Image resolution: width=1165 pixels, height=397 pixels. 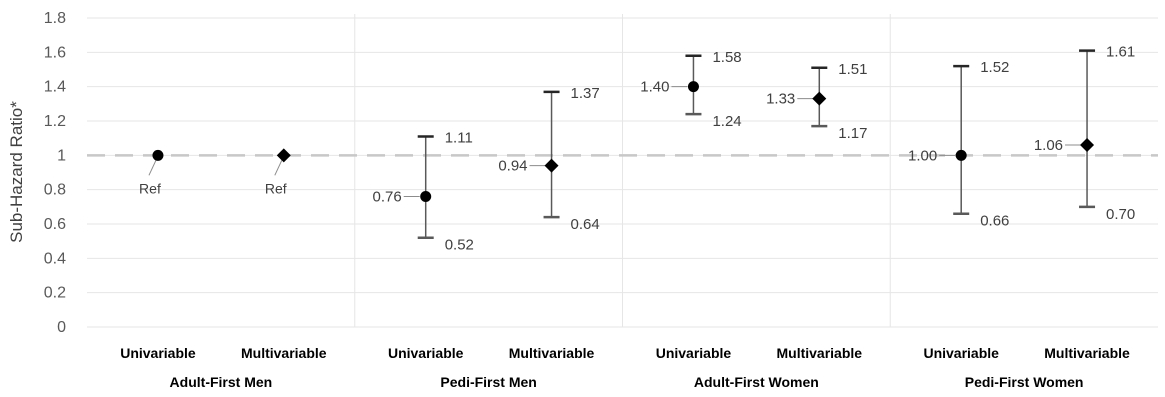 I want to click on value-label: 1.40, so click(x=654, y=87).